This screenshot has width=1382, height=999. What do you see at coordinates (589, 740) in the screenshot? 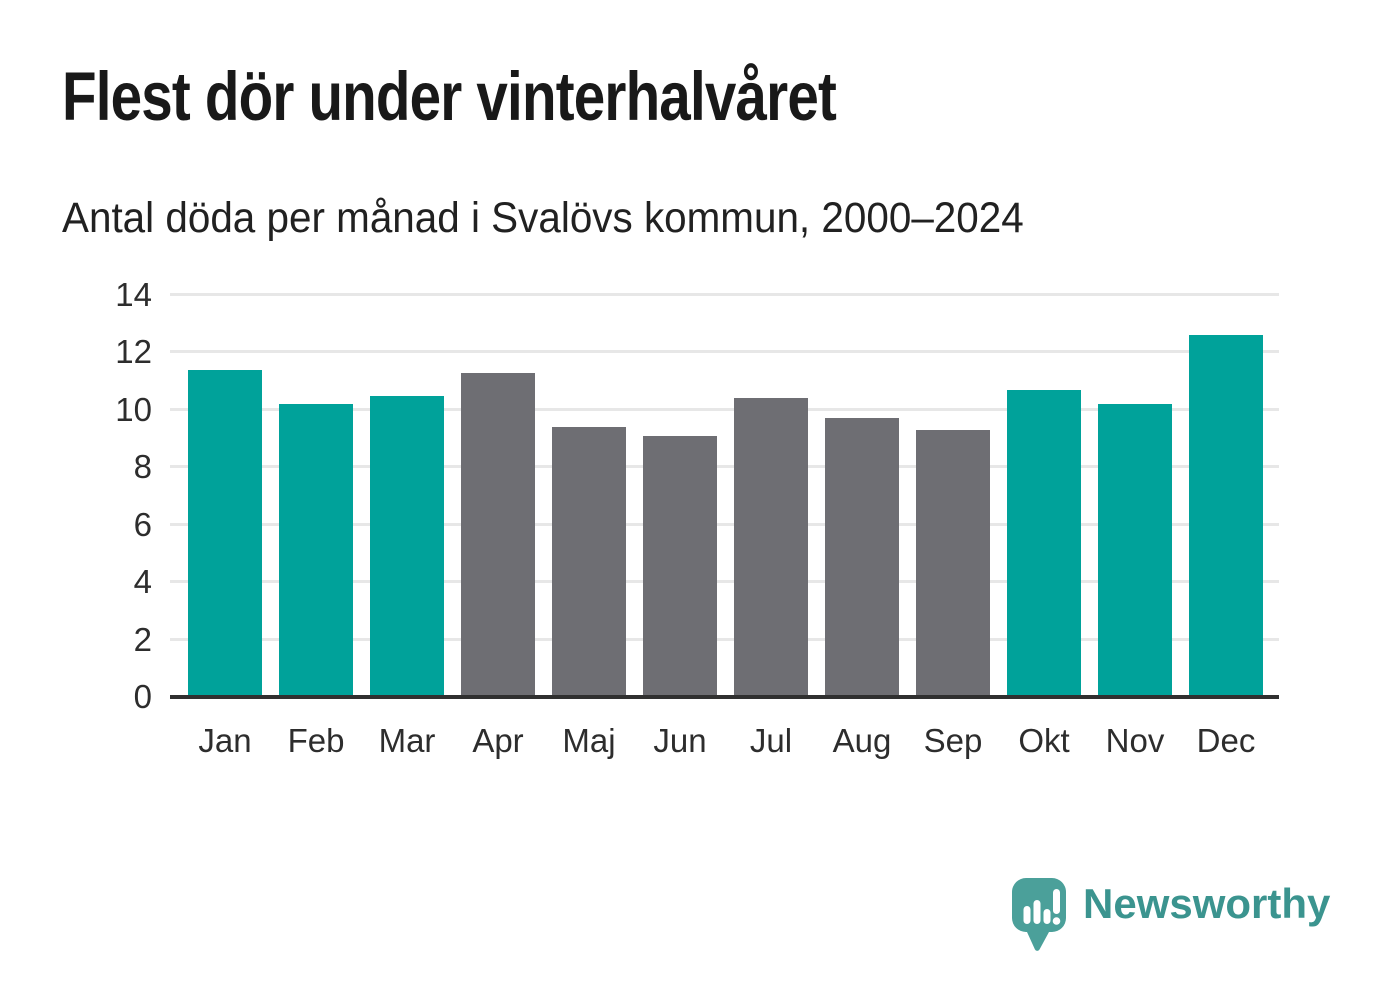
I see `x-tick-label-maj: Maj` at bounding box center [589, 740].